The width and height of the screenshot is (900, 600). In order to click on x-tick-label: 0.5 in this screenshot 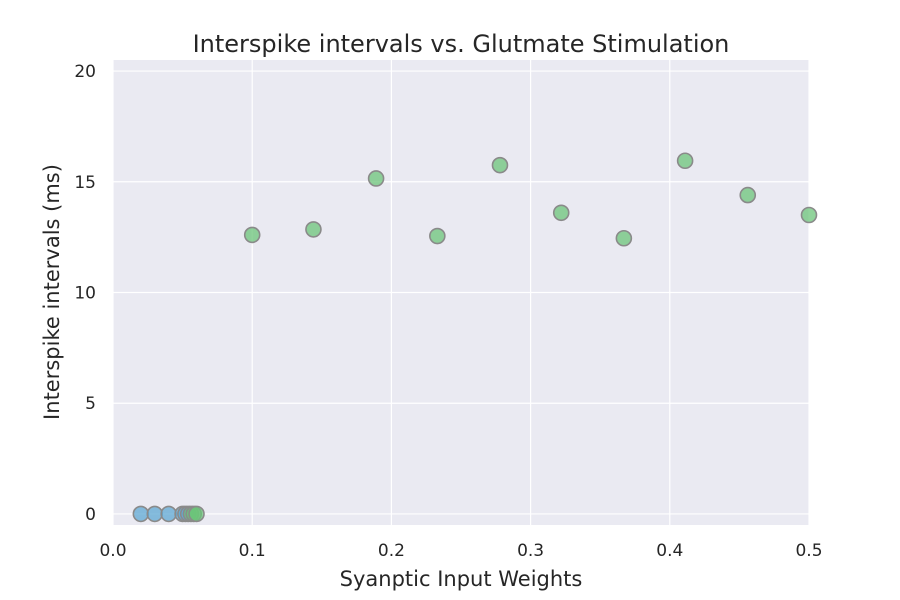, I will do `click(808, 551)`.